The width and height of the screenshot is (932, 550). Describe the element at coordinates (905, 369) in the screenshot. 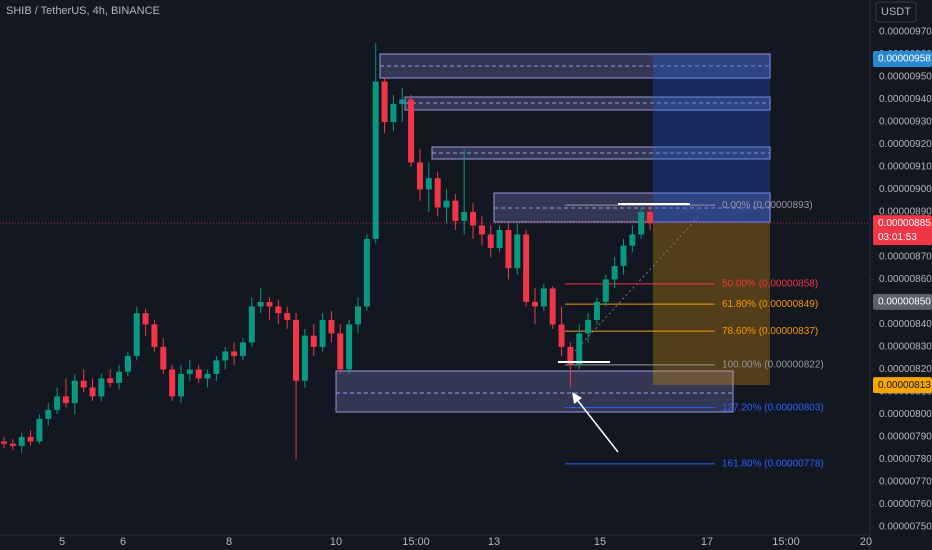

I see `y-tick-label: 0.00000820` at that location.